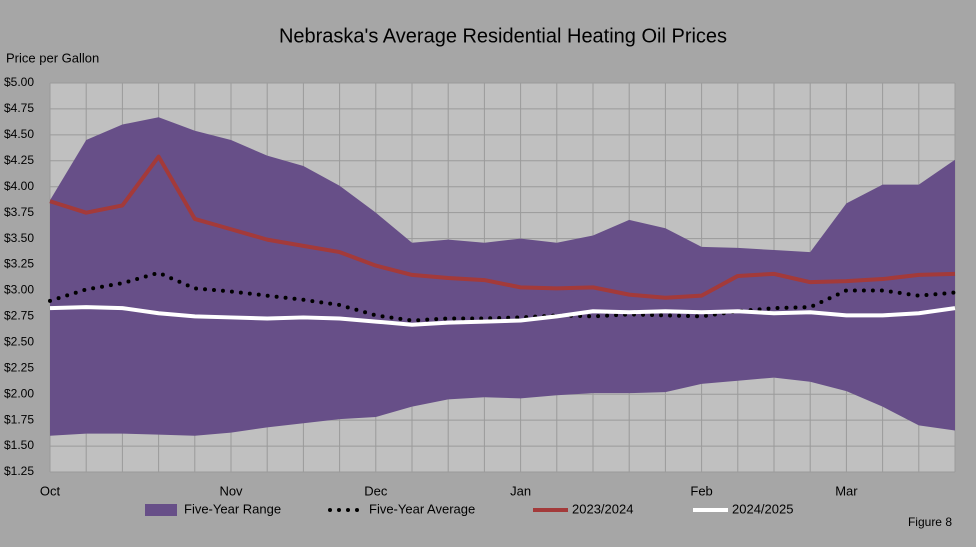 The image size is (976, 547). I want to click on y-tick-label: $1.75, so click(19, 419).